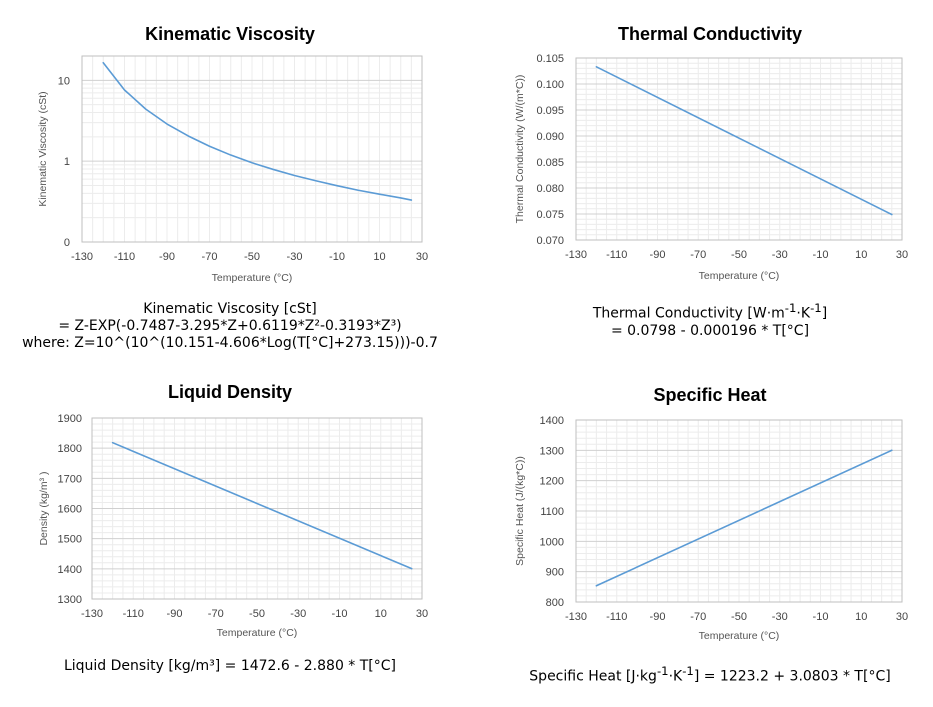 The height and width of the screenshot is (707, 933). Describe the element at coordinates (70, 449) in the screenshot. I see `y-tick-label: 1800` at that location.